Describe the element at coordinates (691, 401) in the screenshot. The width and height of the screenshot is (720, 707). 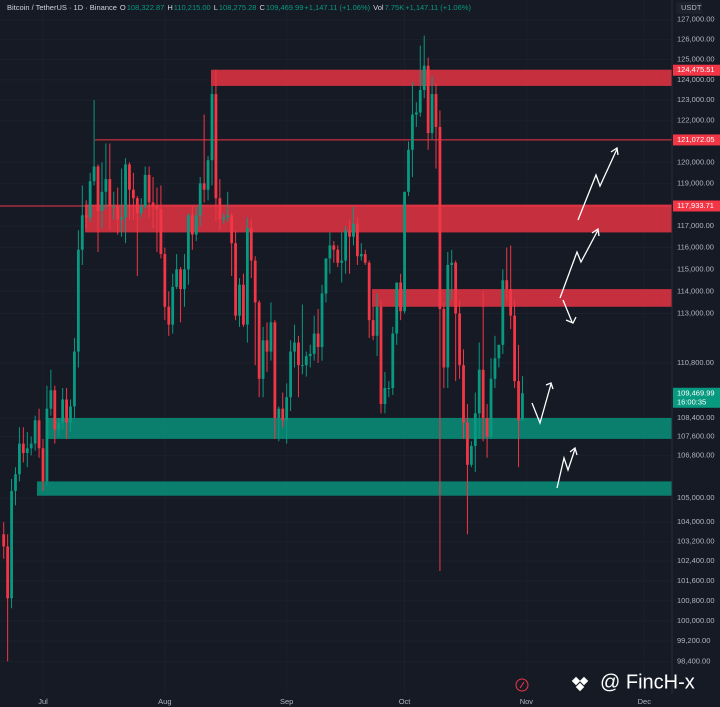
I see `countdown: 16:00:35` at that location.